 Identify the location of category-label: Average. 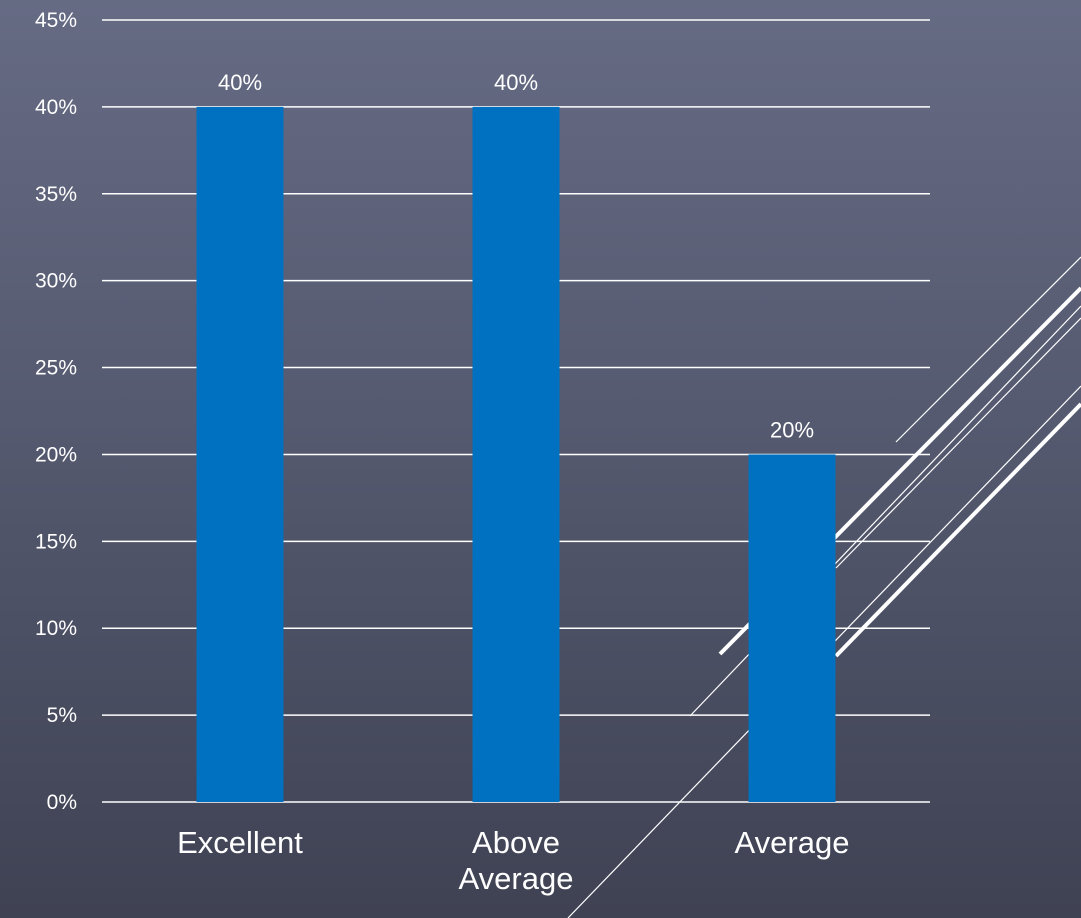
(792, 842).